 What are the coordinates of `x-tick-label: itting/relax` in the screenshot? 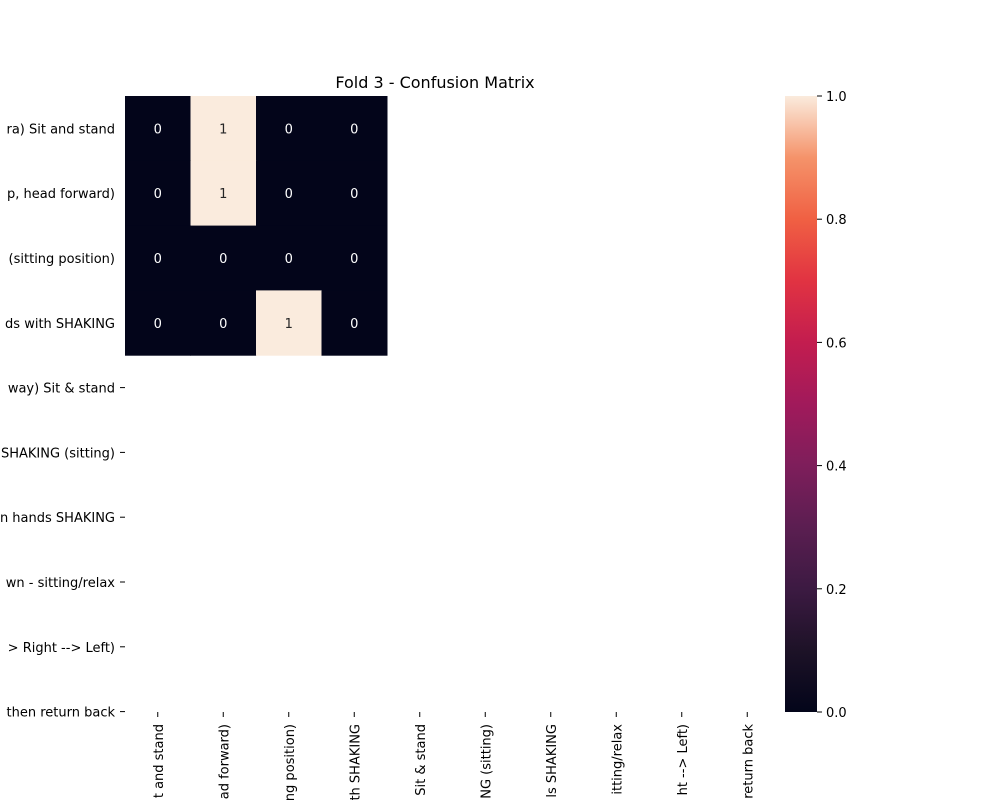 It's located at (617, 759).